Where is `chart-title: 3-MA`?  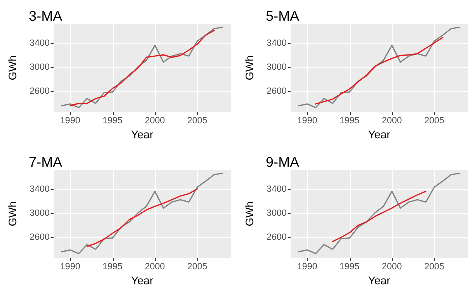 chart-title: 3-MA is located at coordinates (46, 16).